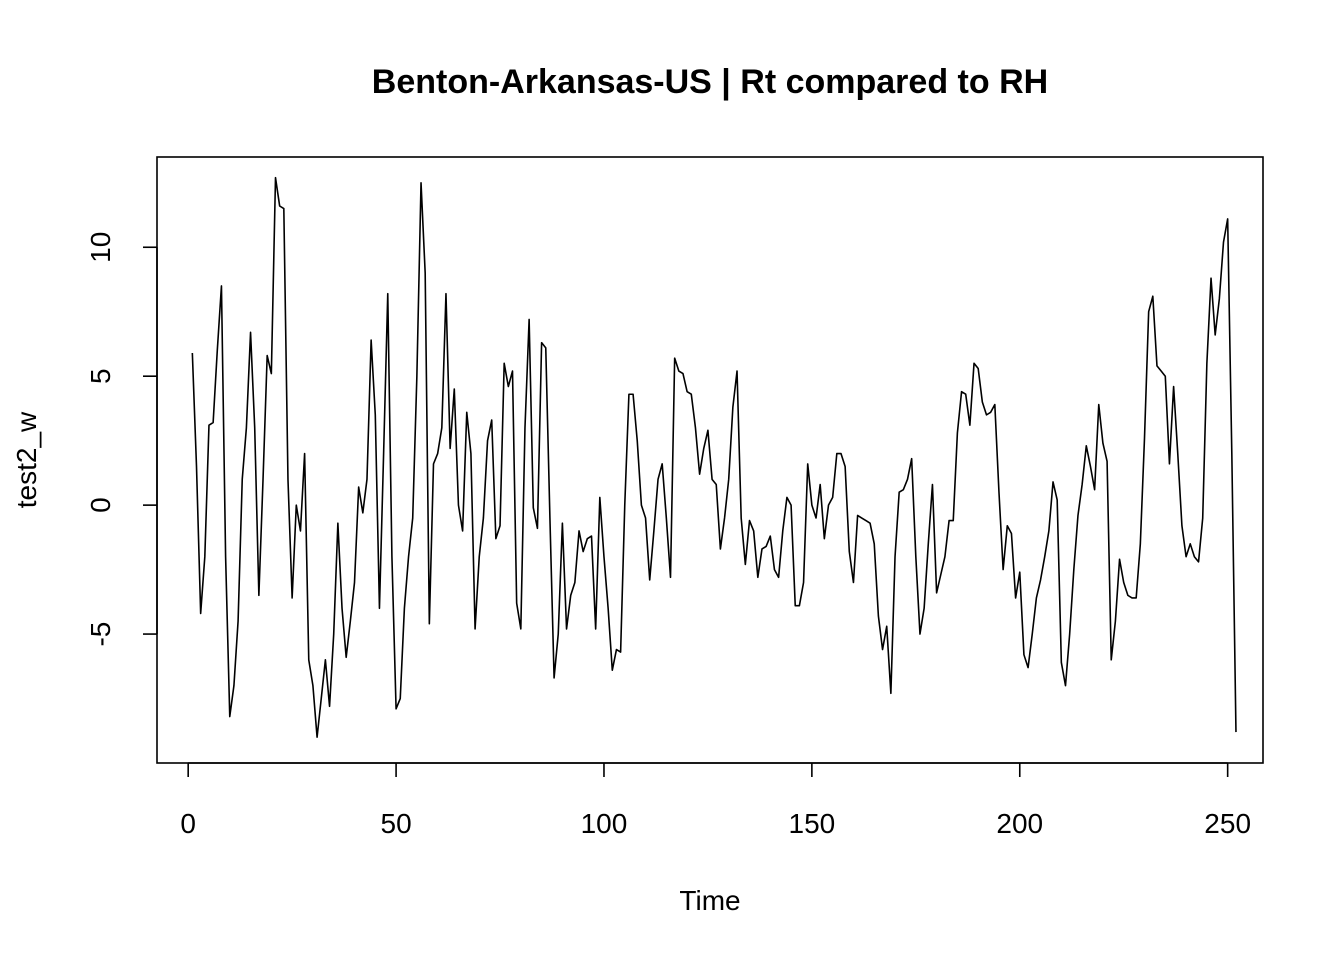 This screenshot has width=1344, height=960. I want to click on x-axis-label: Time, so click(709, 900).